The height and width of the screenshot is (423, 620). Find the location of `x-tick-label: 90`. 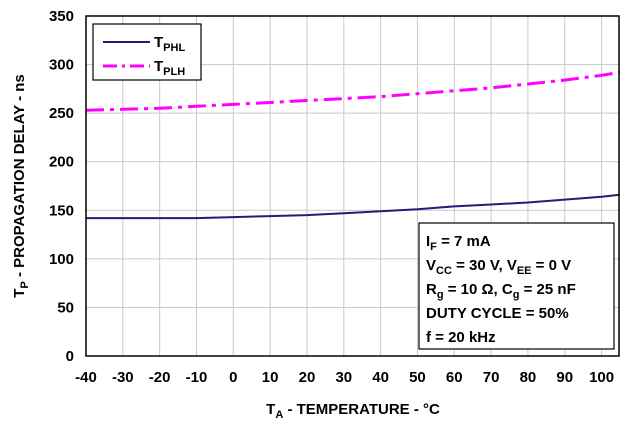

x-tick-label: 90 is located at coordinates (564, 377).